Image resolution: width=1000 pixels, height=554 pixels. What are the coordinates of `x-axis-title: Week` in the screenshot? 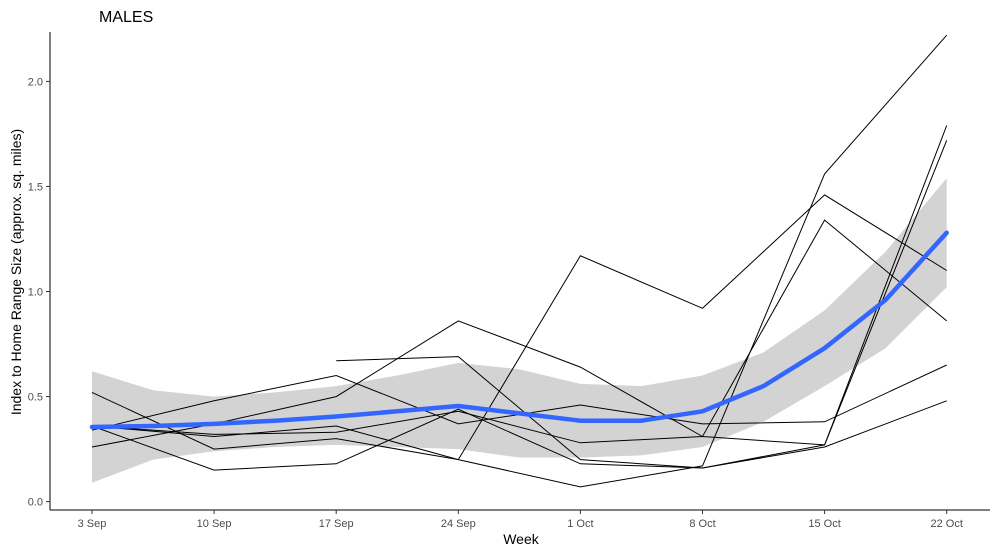 It's located at (521, 539).